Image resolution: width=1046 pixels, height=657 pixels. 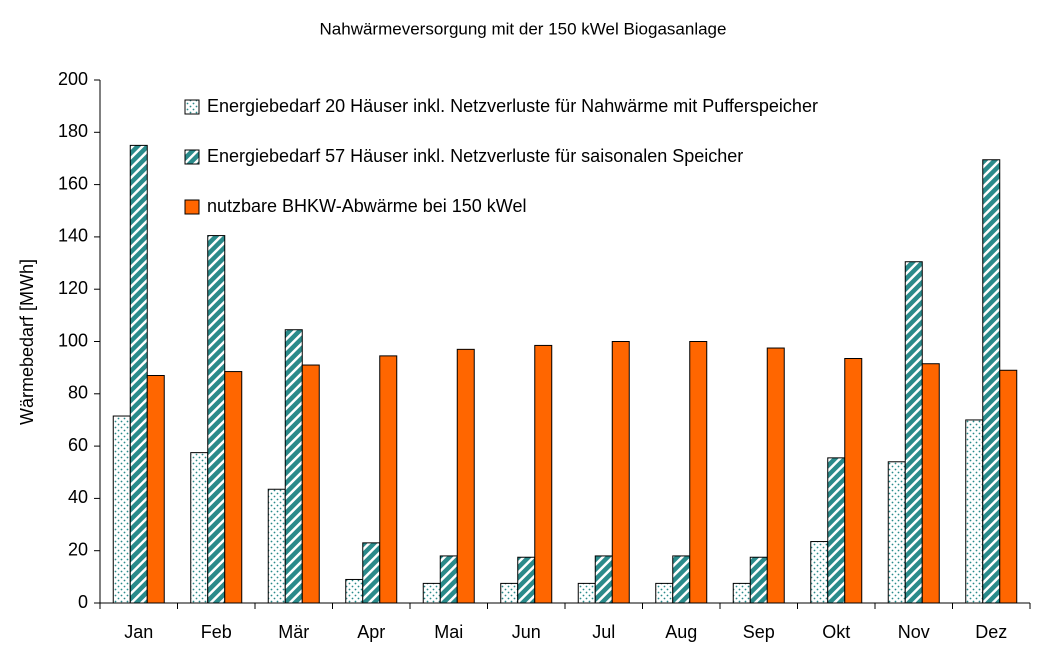 What do you see at coordinates (73, 236) in the screenshot?
I see `y-tick-label: 140` at bounding box center [73, 236].